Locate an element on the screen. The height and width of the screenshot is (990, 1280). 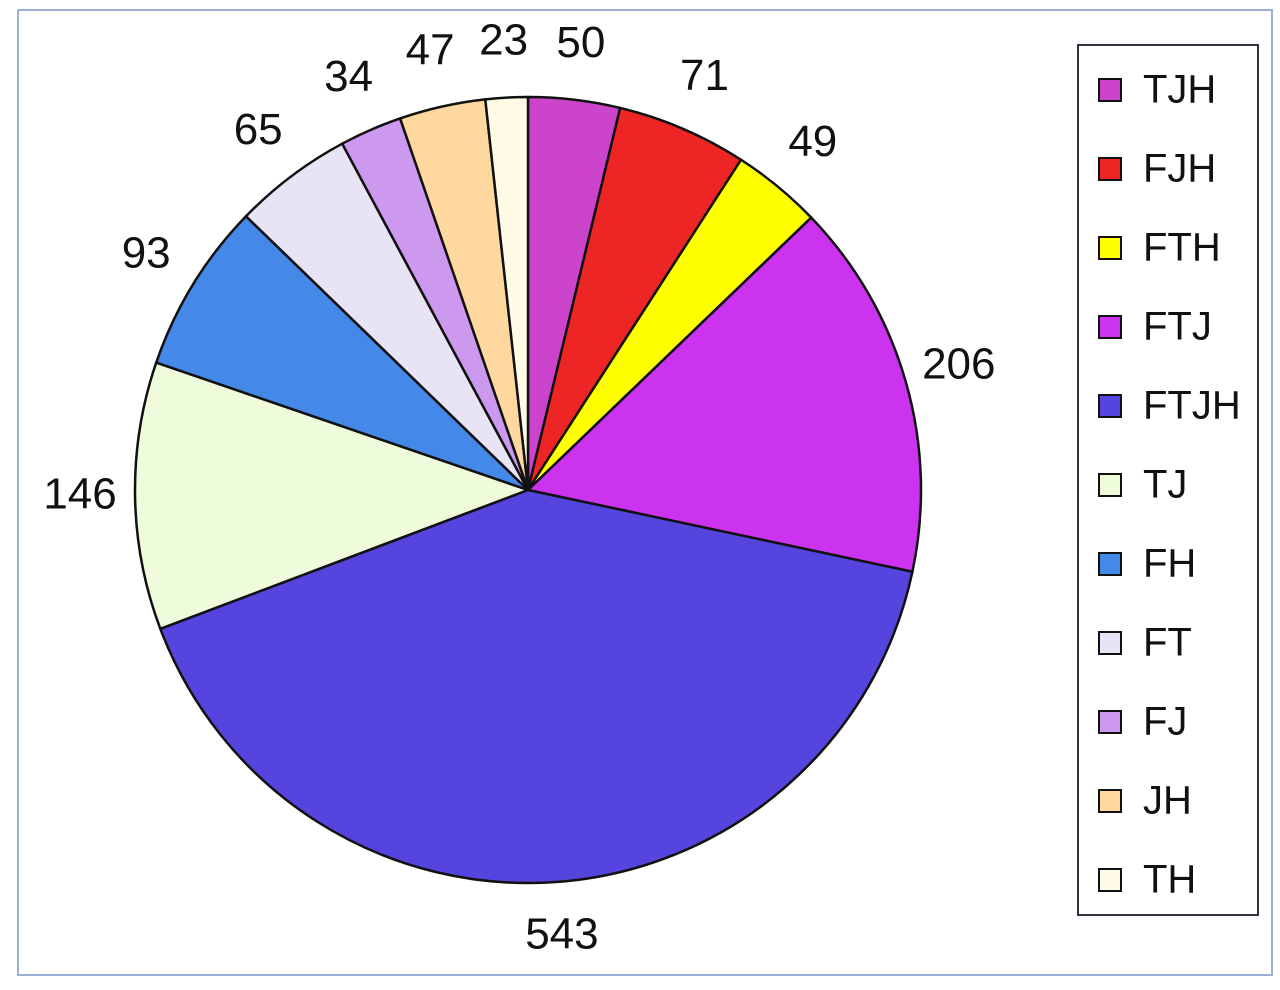
legend-label: TJ is located at coordinates (1165, 485).